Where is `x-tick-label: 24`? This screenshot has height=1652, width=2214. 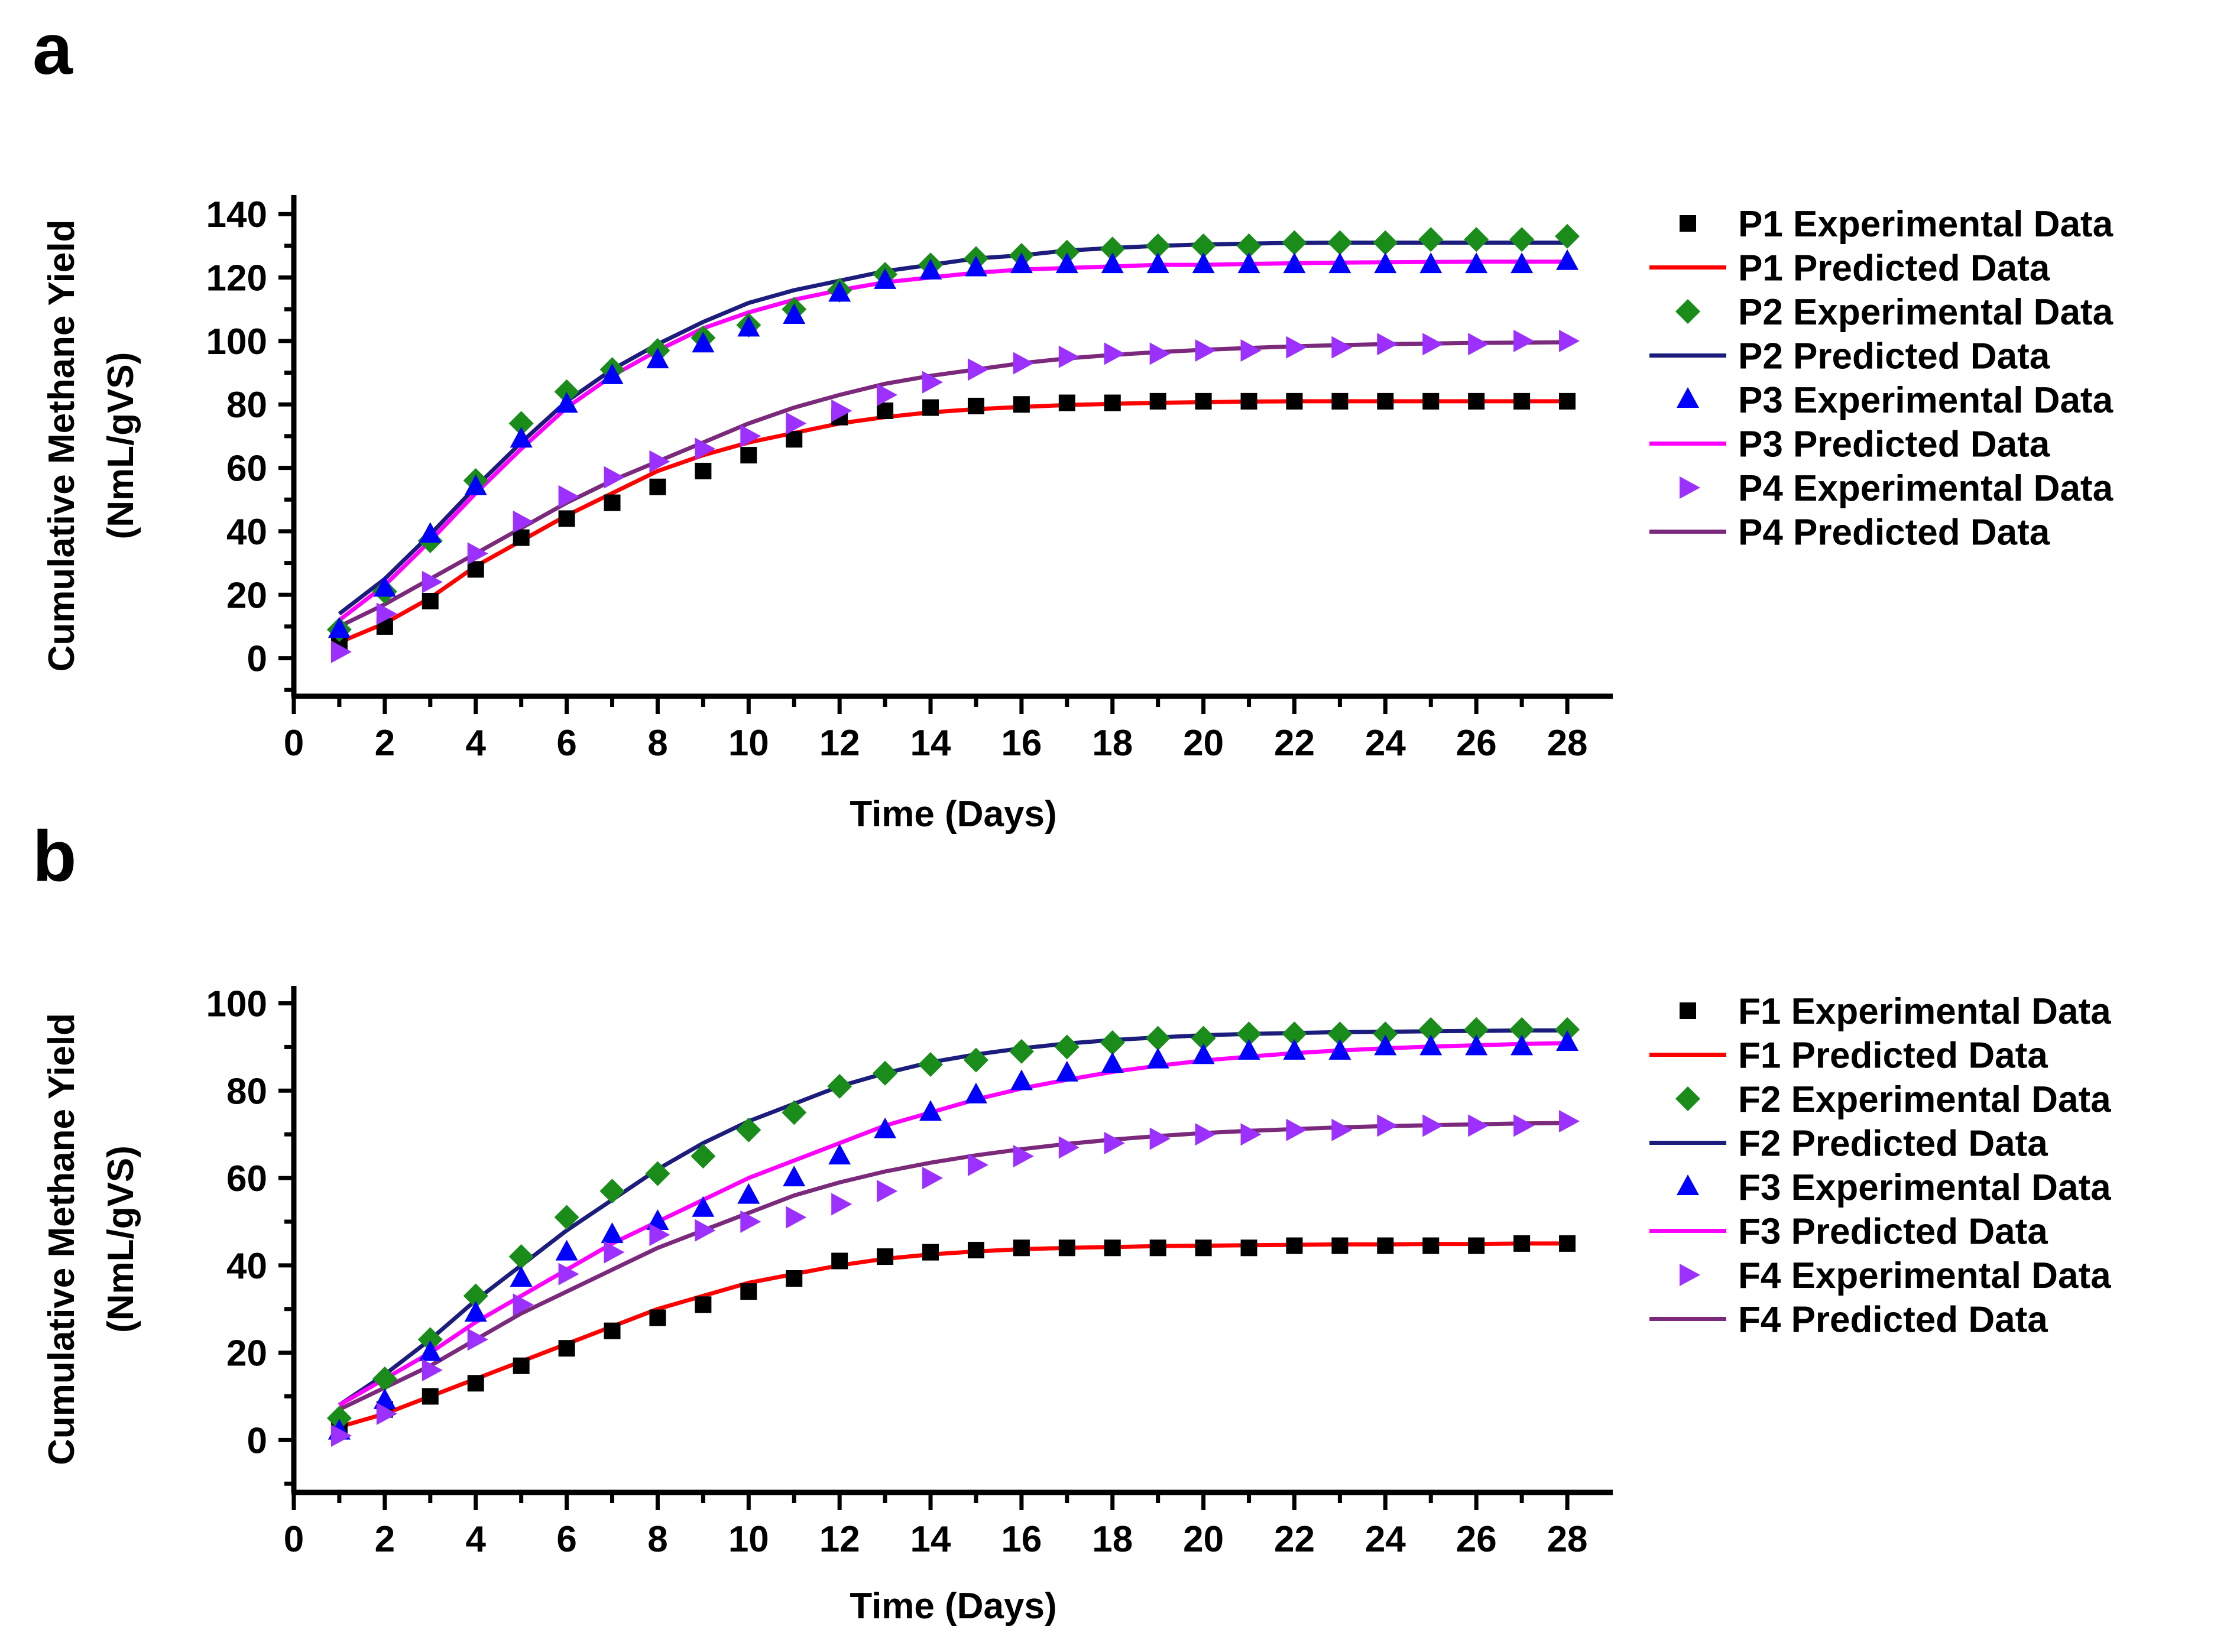 x-tick-label: 24 is located at coordinates (1385, 743).